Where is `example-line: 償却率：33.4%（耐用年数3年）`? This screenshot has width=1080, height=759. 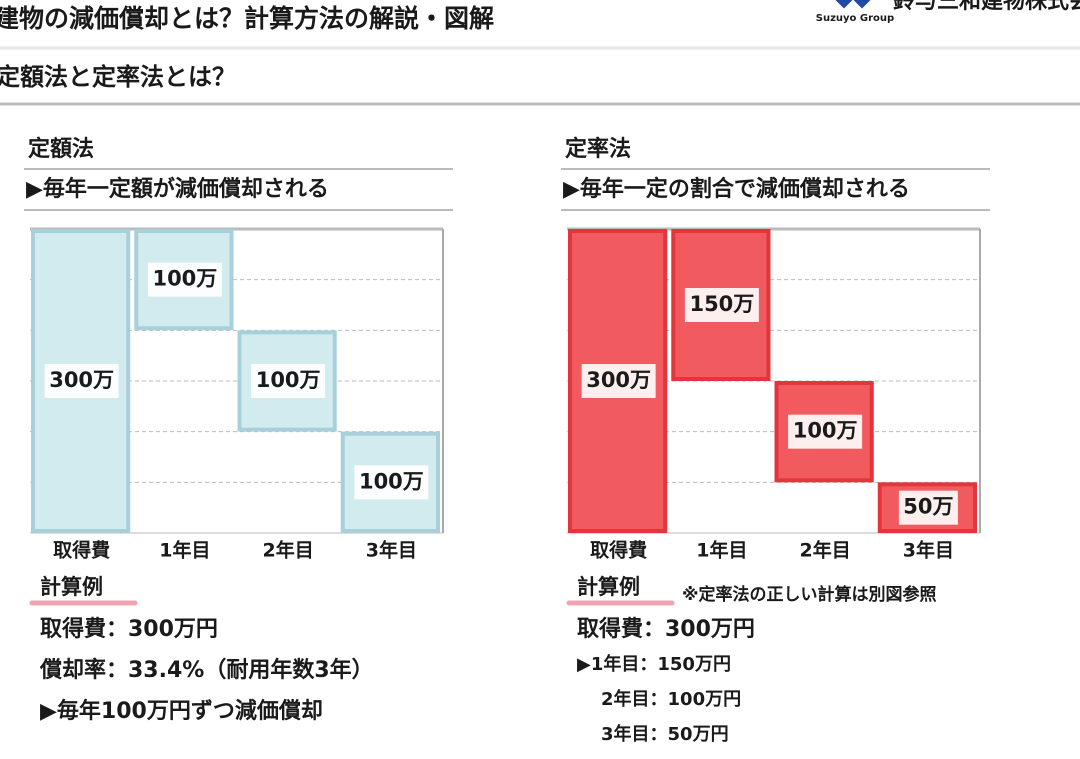
example-line: 償却率：33.4%（耐用年数3年） is located at coordinates (206, 670).